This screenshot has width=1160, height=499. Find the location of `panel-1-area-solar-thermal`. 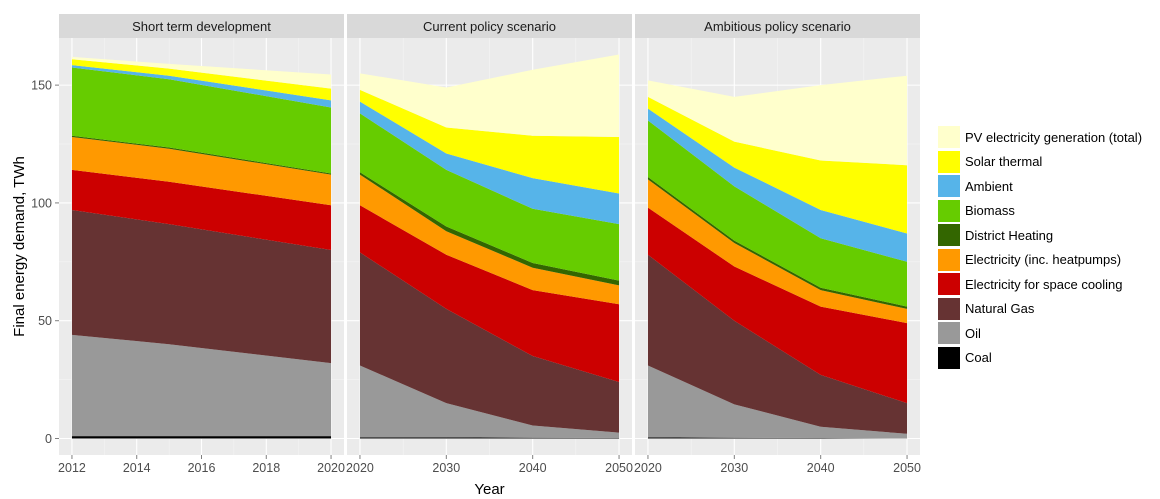

panel-1-area-solar-thermal is located at coordinates (201, 80).